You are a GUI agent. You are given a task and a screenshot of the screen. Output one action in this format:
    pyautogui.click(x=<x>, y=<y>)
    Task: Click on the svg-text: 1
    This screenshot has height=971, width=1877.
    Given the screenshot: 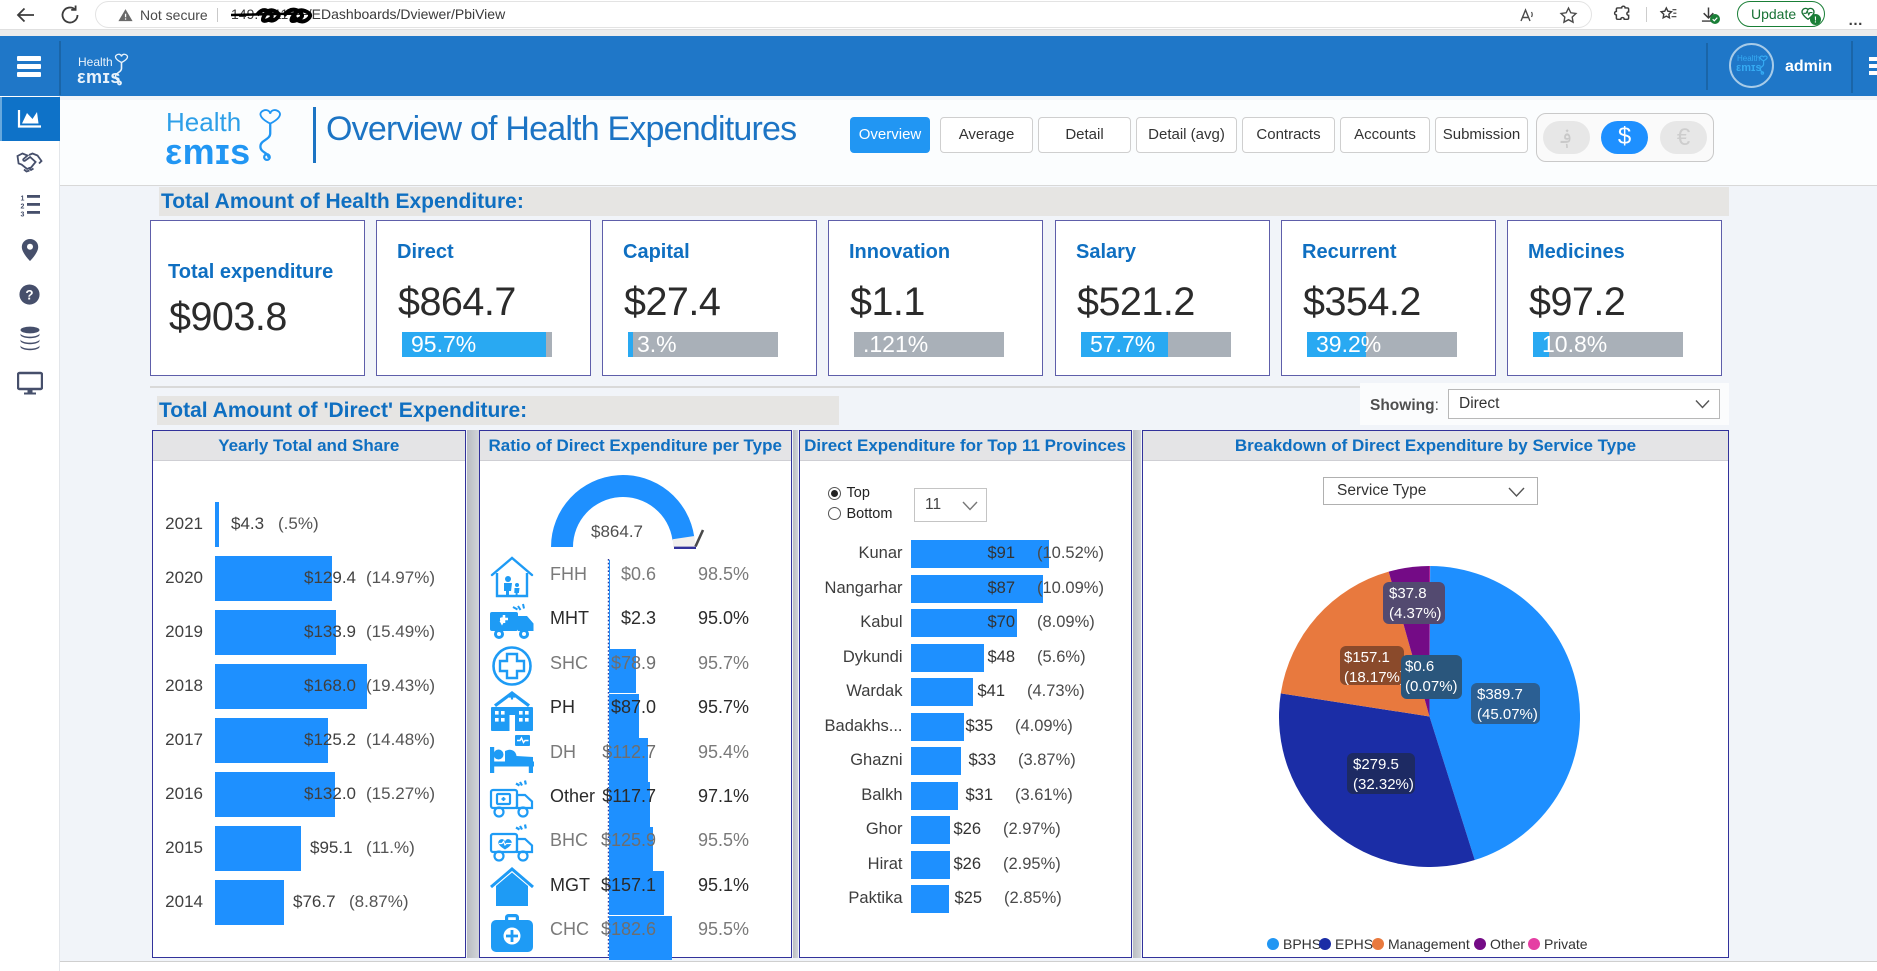 What is the action you would take?
    pyautogui.click(x=23, y=199)
    